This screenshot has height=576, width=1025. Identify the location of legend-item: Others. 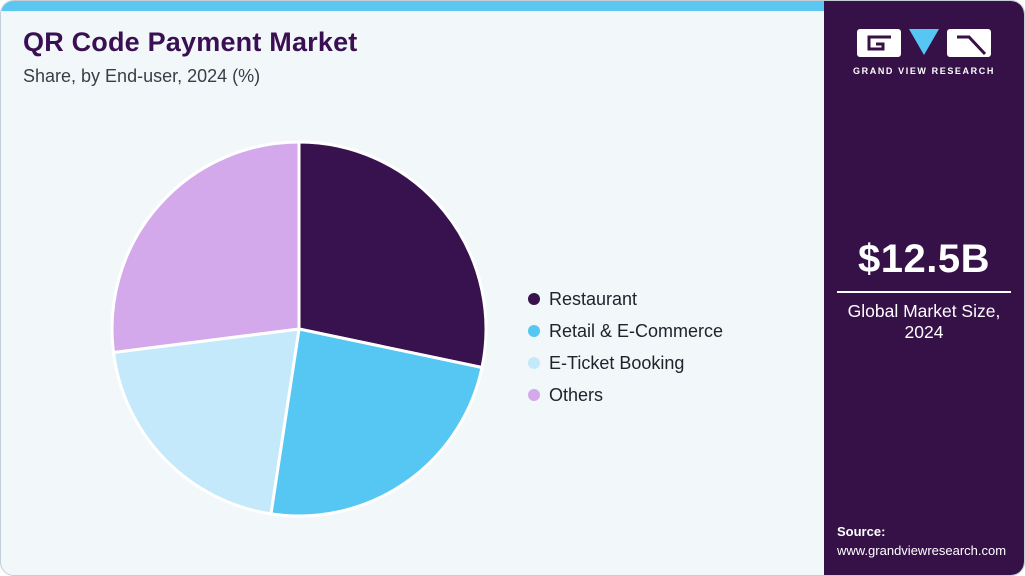
(625, 395).